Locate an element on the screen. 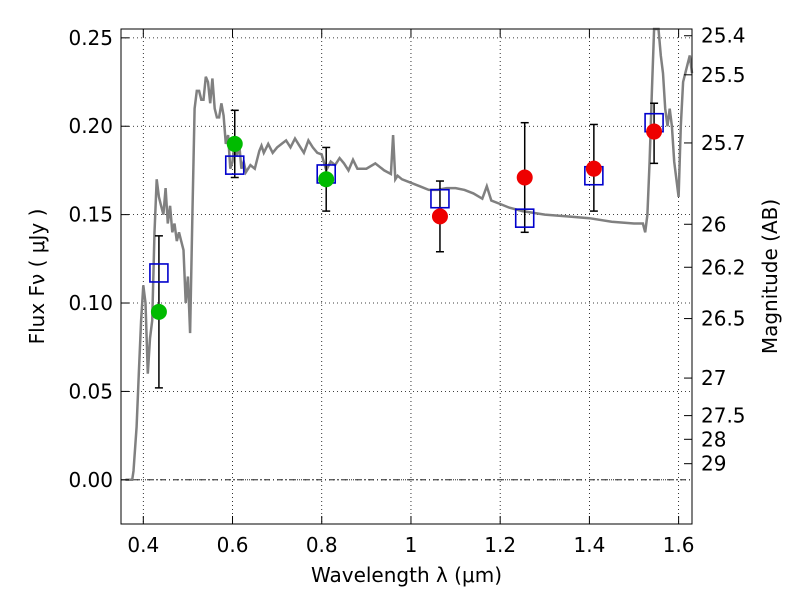 The width and height of the screenshot is (800, 600). y-tick-label: 0.00 is located at coordinates (90, 480).